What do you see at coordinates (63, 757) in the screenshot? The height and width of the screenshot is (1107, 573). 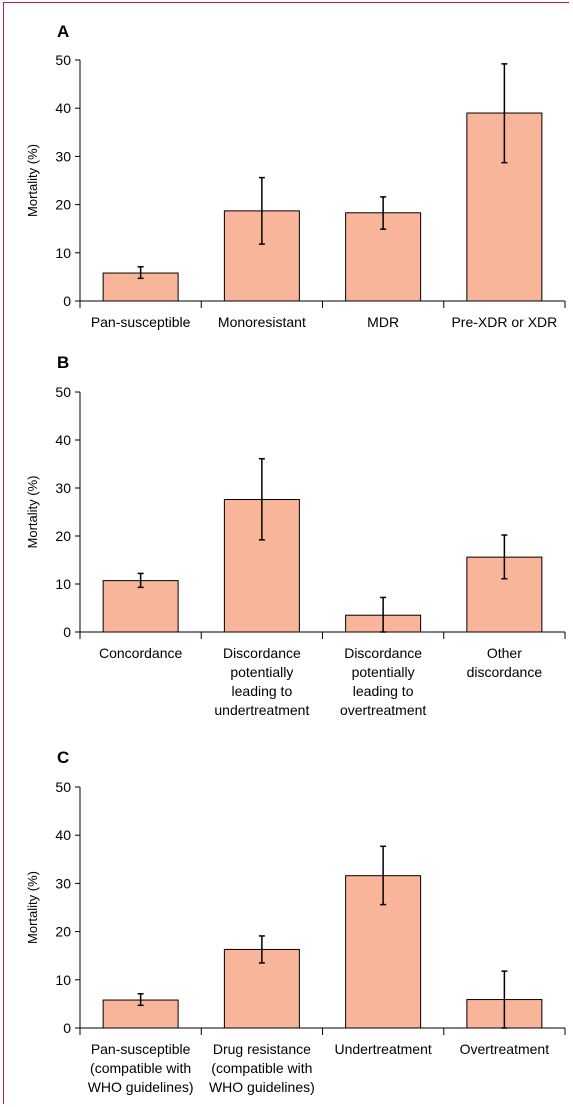 I see `panel-letter: C` at bounding box center [63, 757].